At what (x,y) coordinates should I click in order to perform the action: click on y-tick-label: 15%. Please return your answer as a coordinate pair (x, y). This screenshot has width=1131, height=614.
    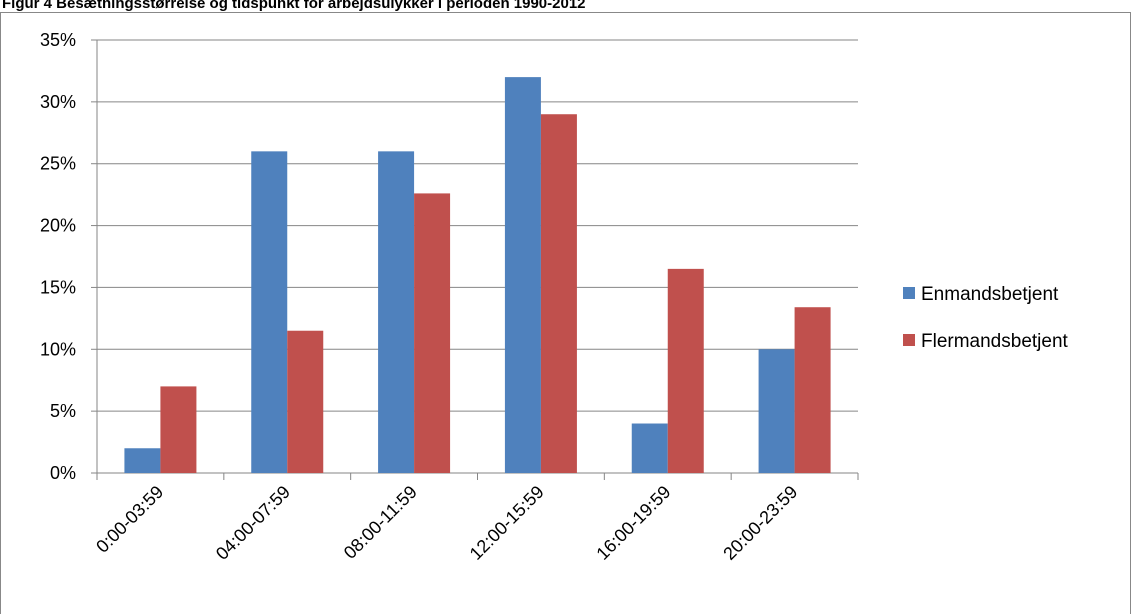
    Looking at the image, I should click on (58, 287).